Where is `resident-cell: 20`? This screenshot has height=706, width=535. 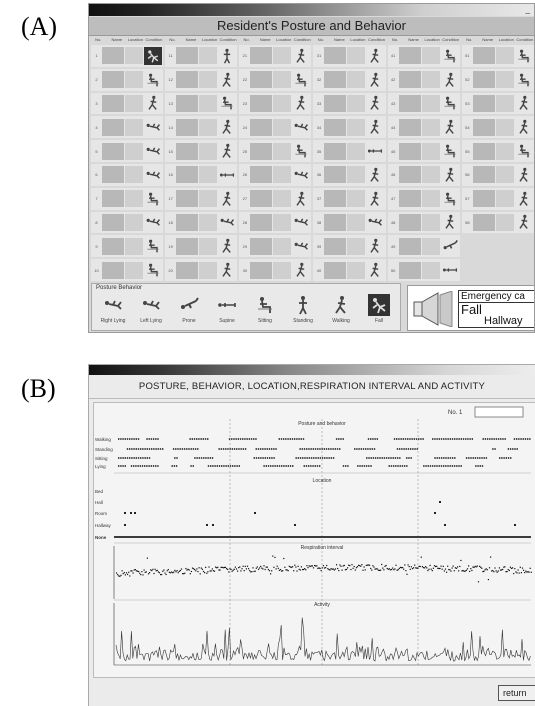
resident-cell: 20 is located at coordinates (201, 270).